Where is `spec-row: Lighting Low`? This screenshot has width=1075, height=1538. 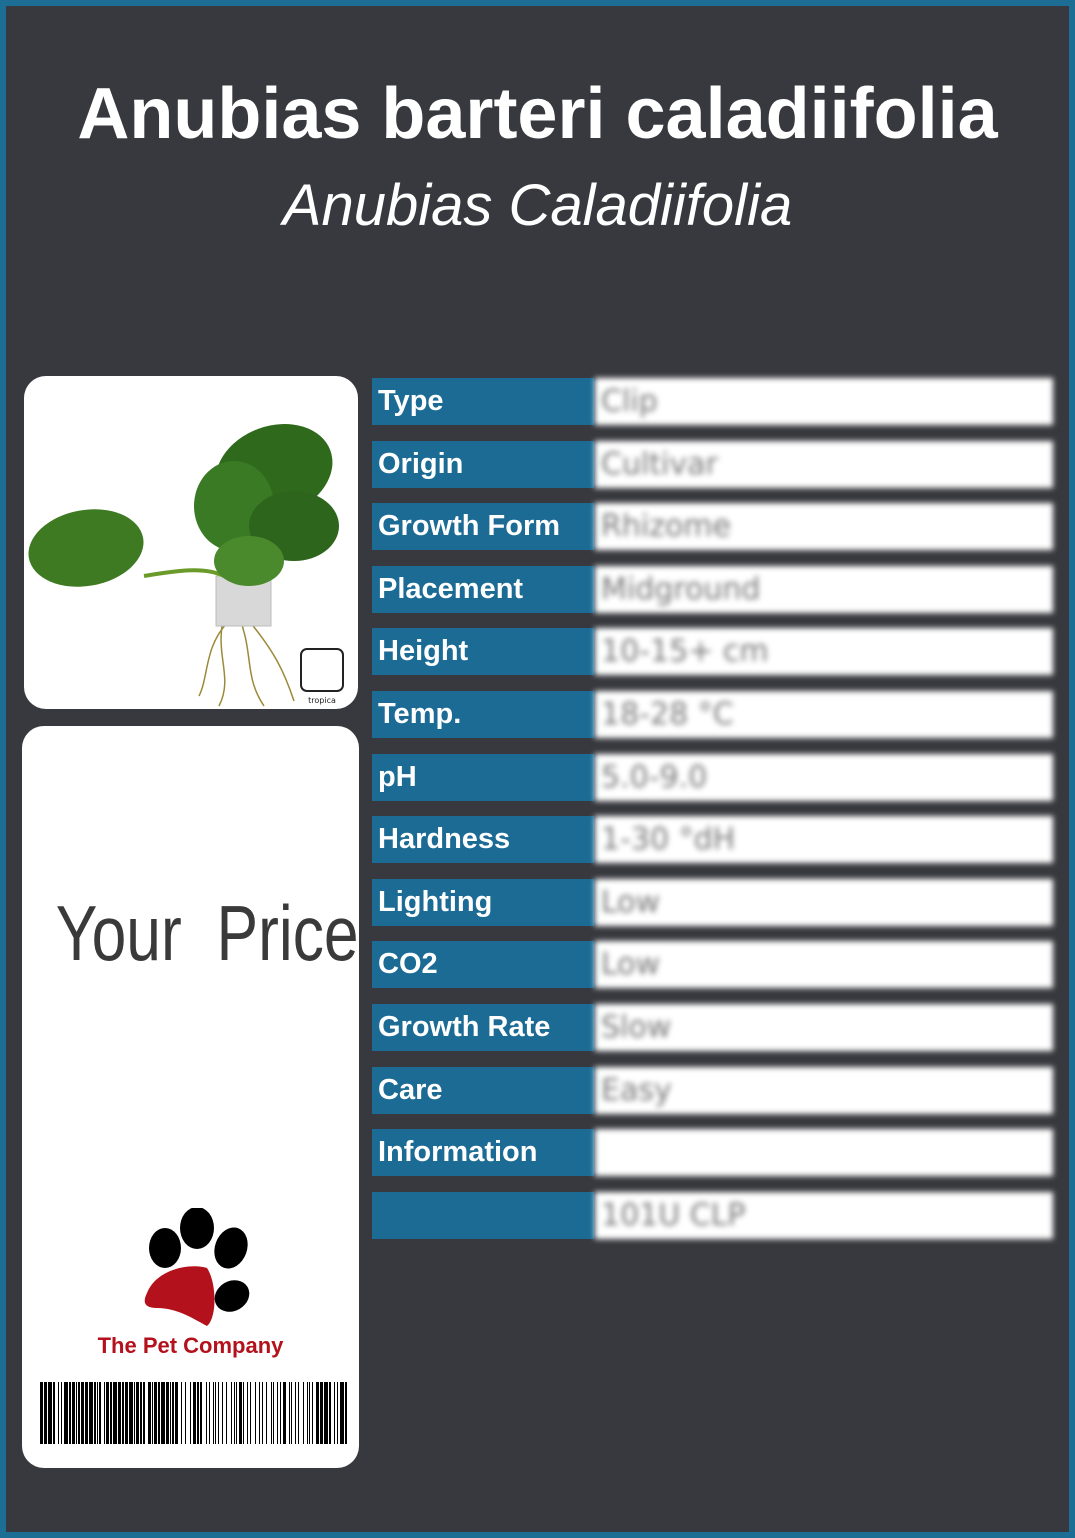
spec-row: Lighting Low is located at coordinates (712, 902).